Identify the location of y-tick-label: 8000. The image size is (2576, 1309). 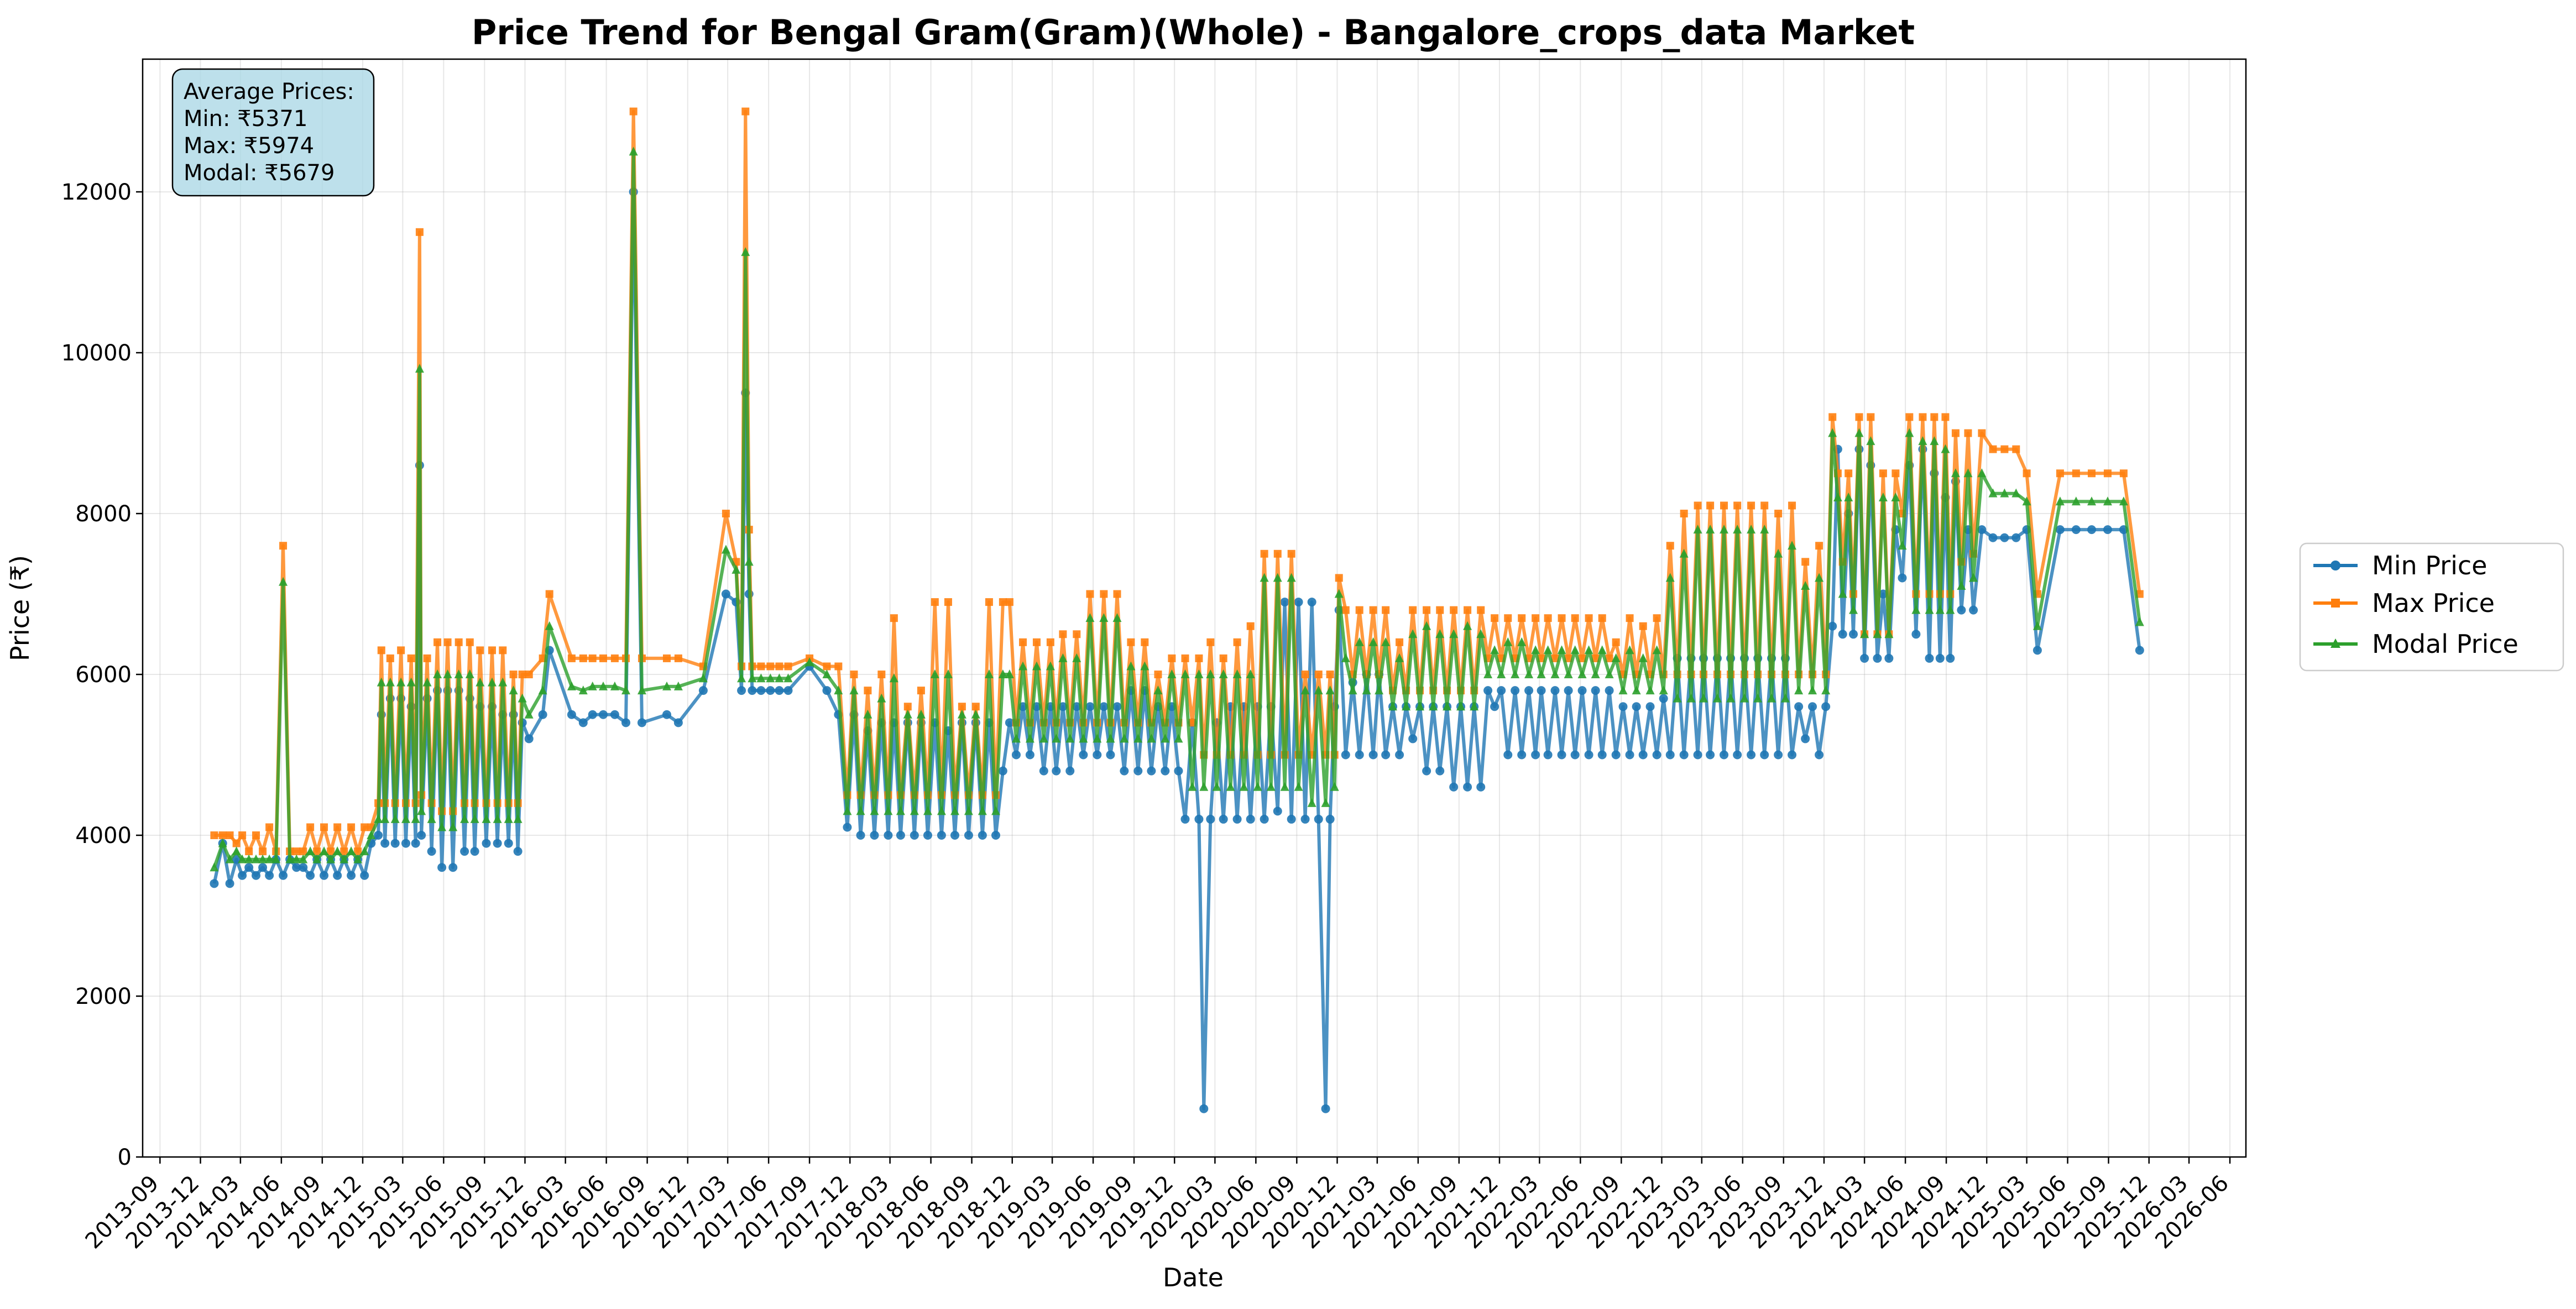
(103, 514).